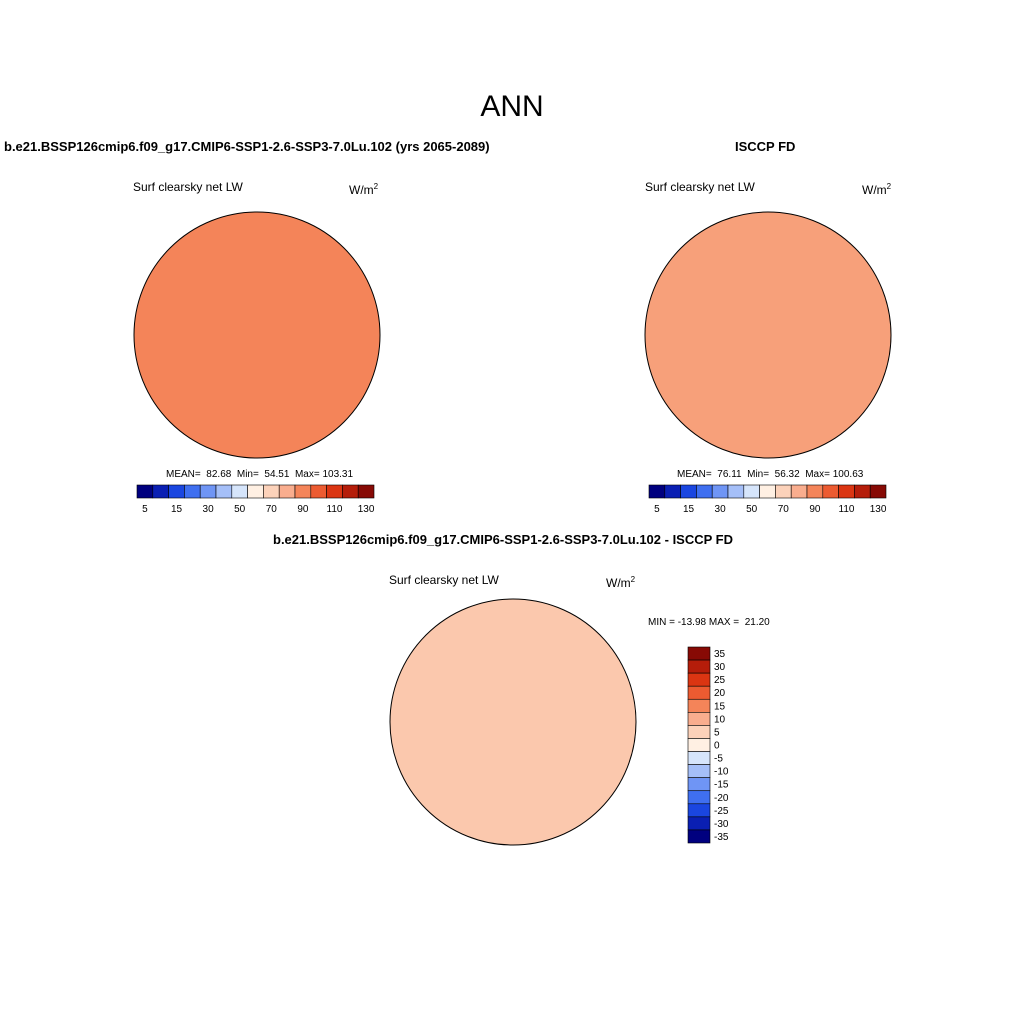 This screenshot has height=1024, width=1024. Describe the element at coordinates (718, 759) in the screenshot. I see `colorbar3-tick-label: -5` at that location.